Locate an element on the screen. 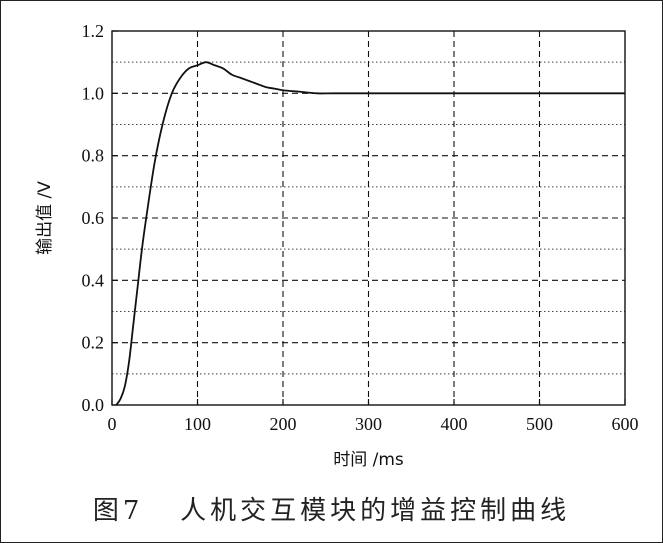 This screenshot has width=663, height=543. caption-title: 人机交互模块的增益控制曲线 is located at coordinates (375, 511).